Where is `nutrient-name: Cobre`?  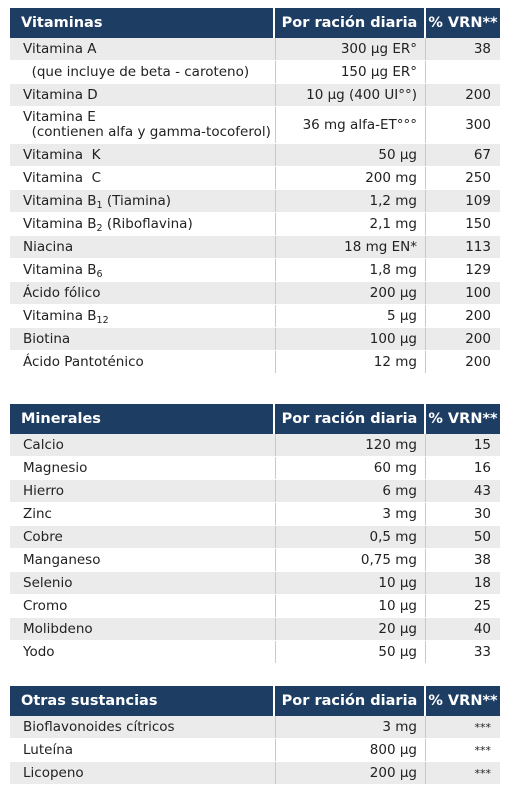 nutrient-name: Cobre is located at coordinates (43, 537).